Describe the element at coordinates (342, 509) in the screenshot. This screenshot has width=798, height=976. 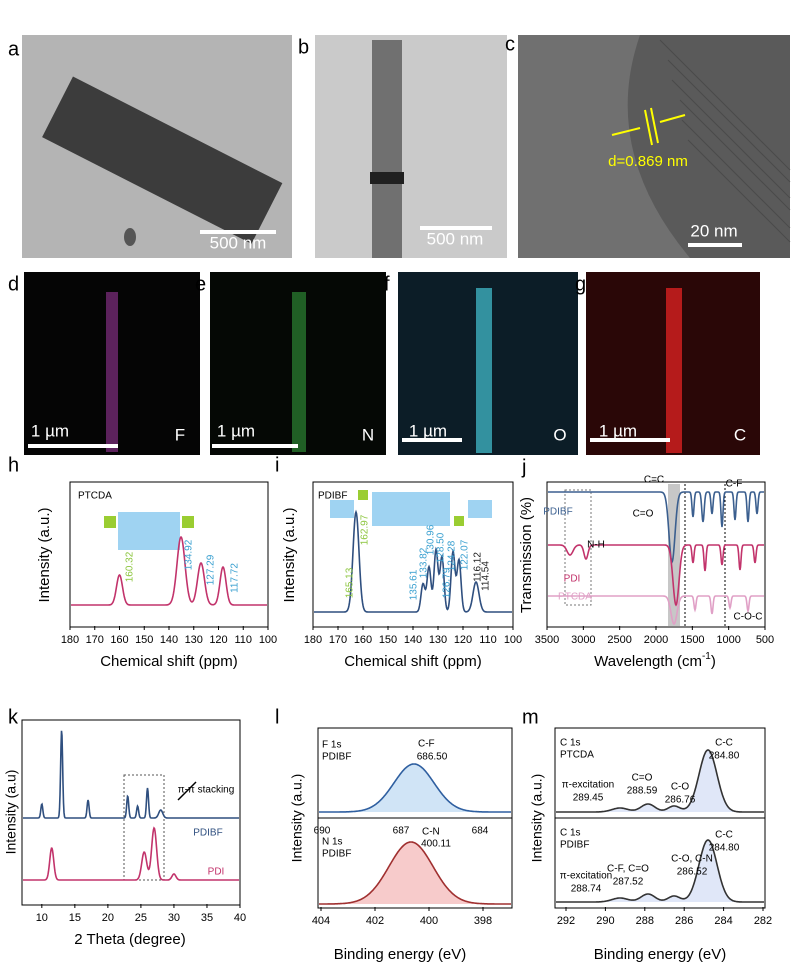
I see `molecule-ring` at that location.